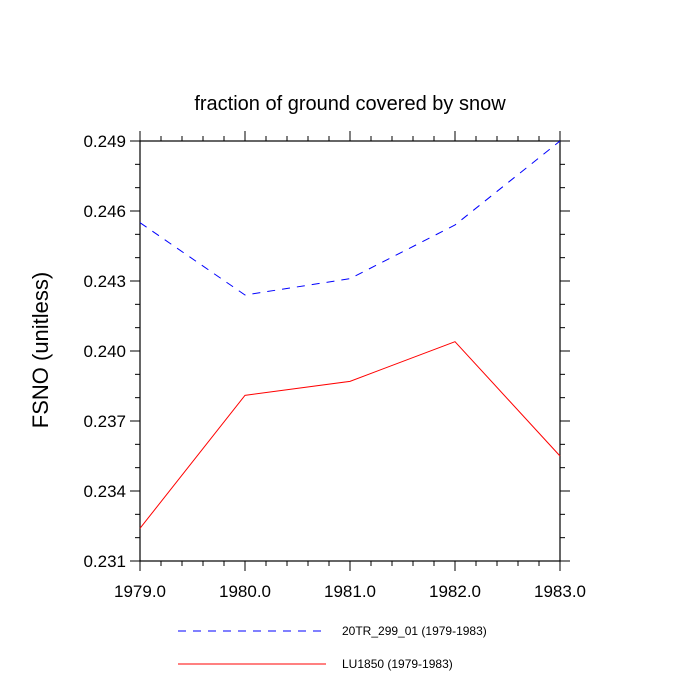 This screenshot has height=700, width=700. Describe the element at coordinates (350, 104) in the screenshot. I see `chart-title: fraction of ground covered by snow` at that location.